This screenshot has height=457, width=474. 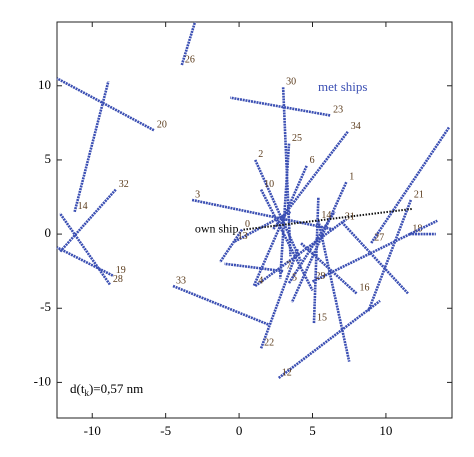 I want to click on distance-subscript: k, so click(x=86, y=393).